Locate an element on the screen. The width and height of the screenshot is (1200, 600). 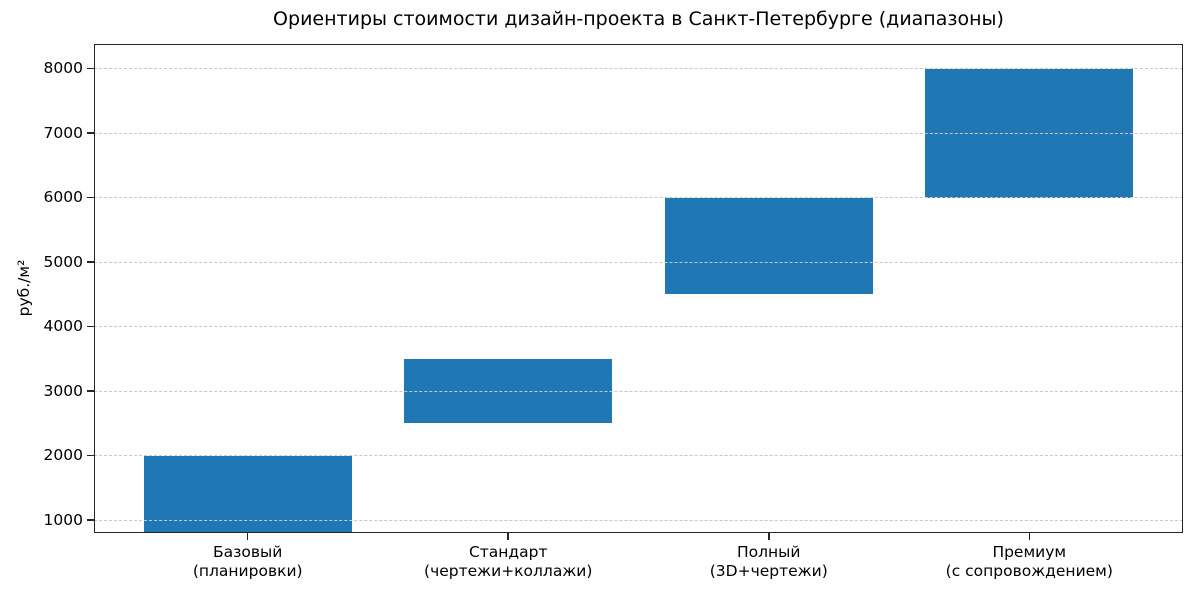
x-tick-label: Премиум (с сопровождением) is located at coordinates (1029, 561).